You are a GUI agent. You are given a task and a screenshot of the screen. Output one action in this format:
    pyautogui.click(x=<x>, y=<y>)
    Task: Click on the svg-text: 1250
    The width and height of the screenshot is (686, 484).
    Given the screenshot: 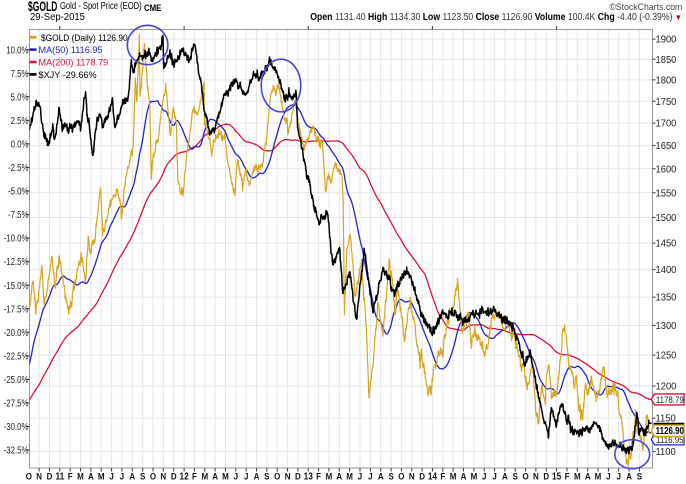 What is the action you would take?
    pyautogui.click(x=666, y=355)
    